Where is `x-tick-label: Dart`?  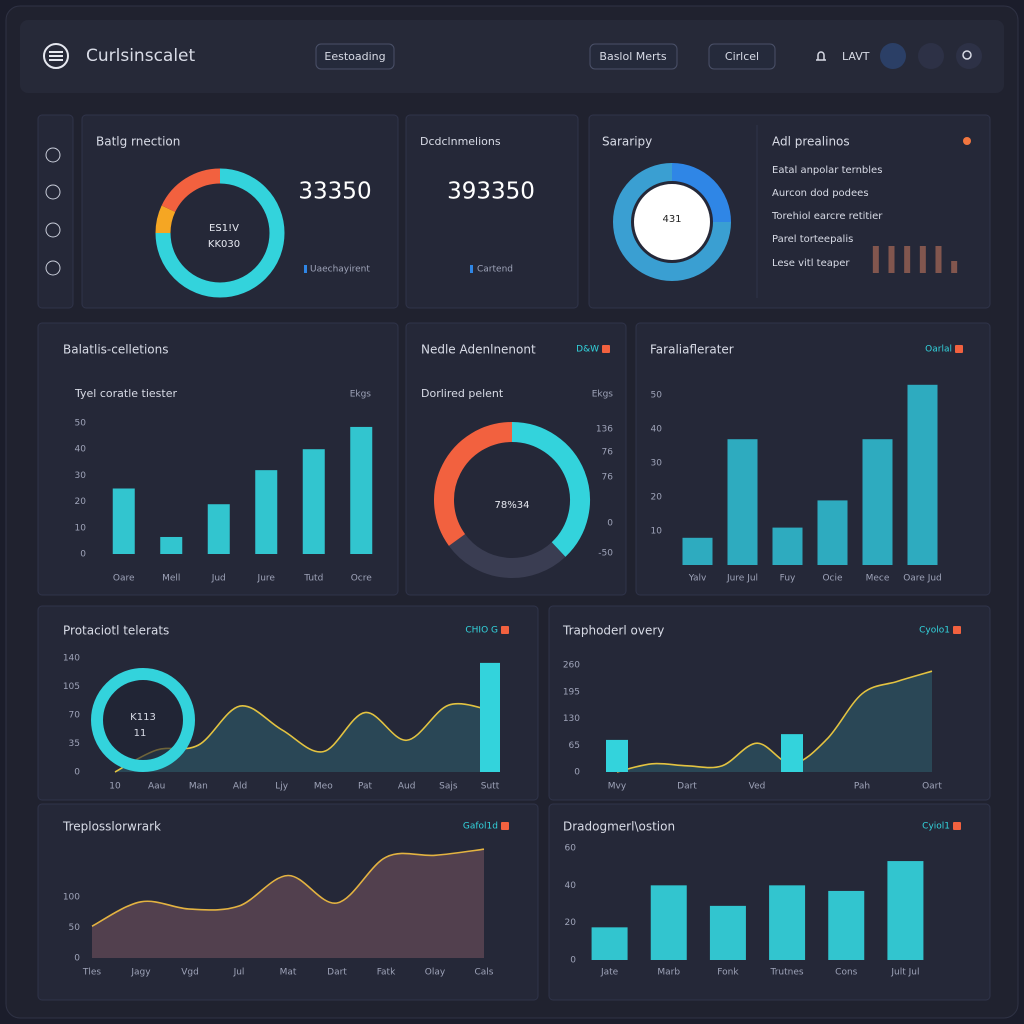
x-tick-label: Dart is located at coordinates (687, 787).